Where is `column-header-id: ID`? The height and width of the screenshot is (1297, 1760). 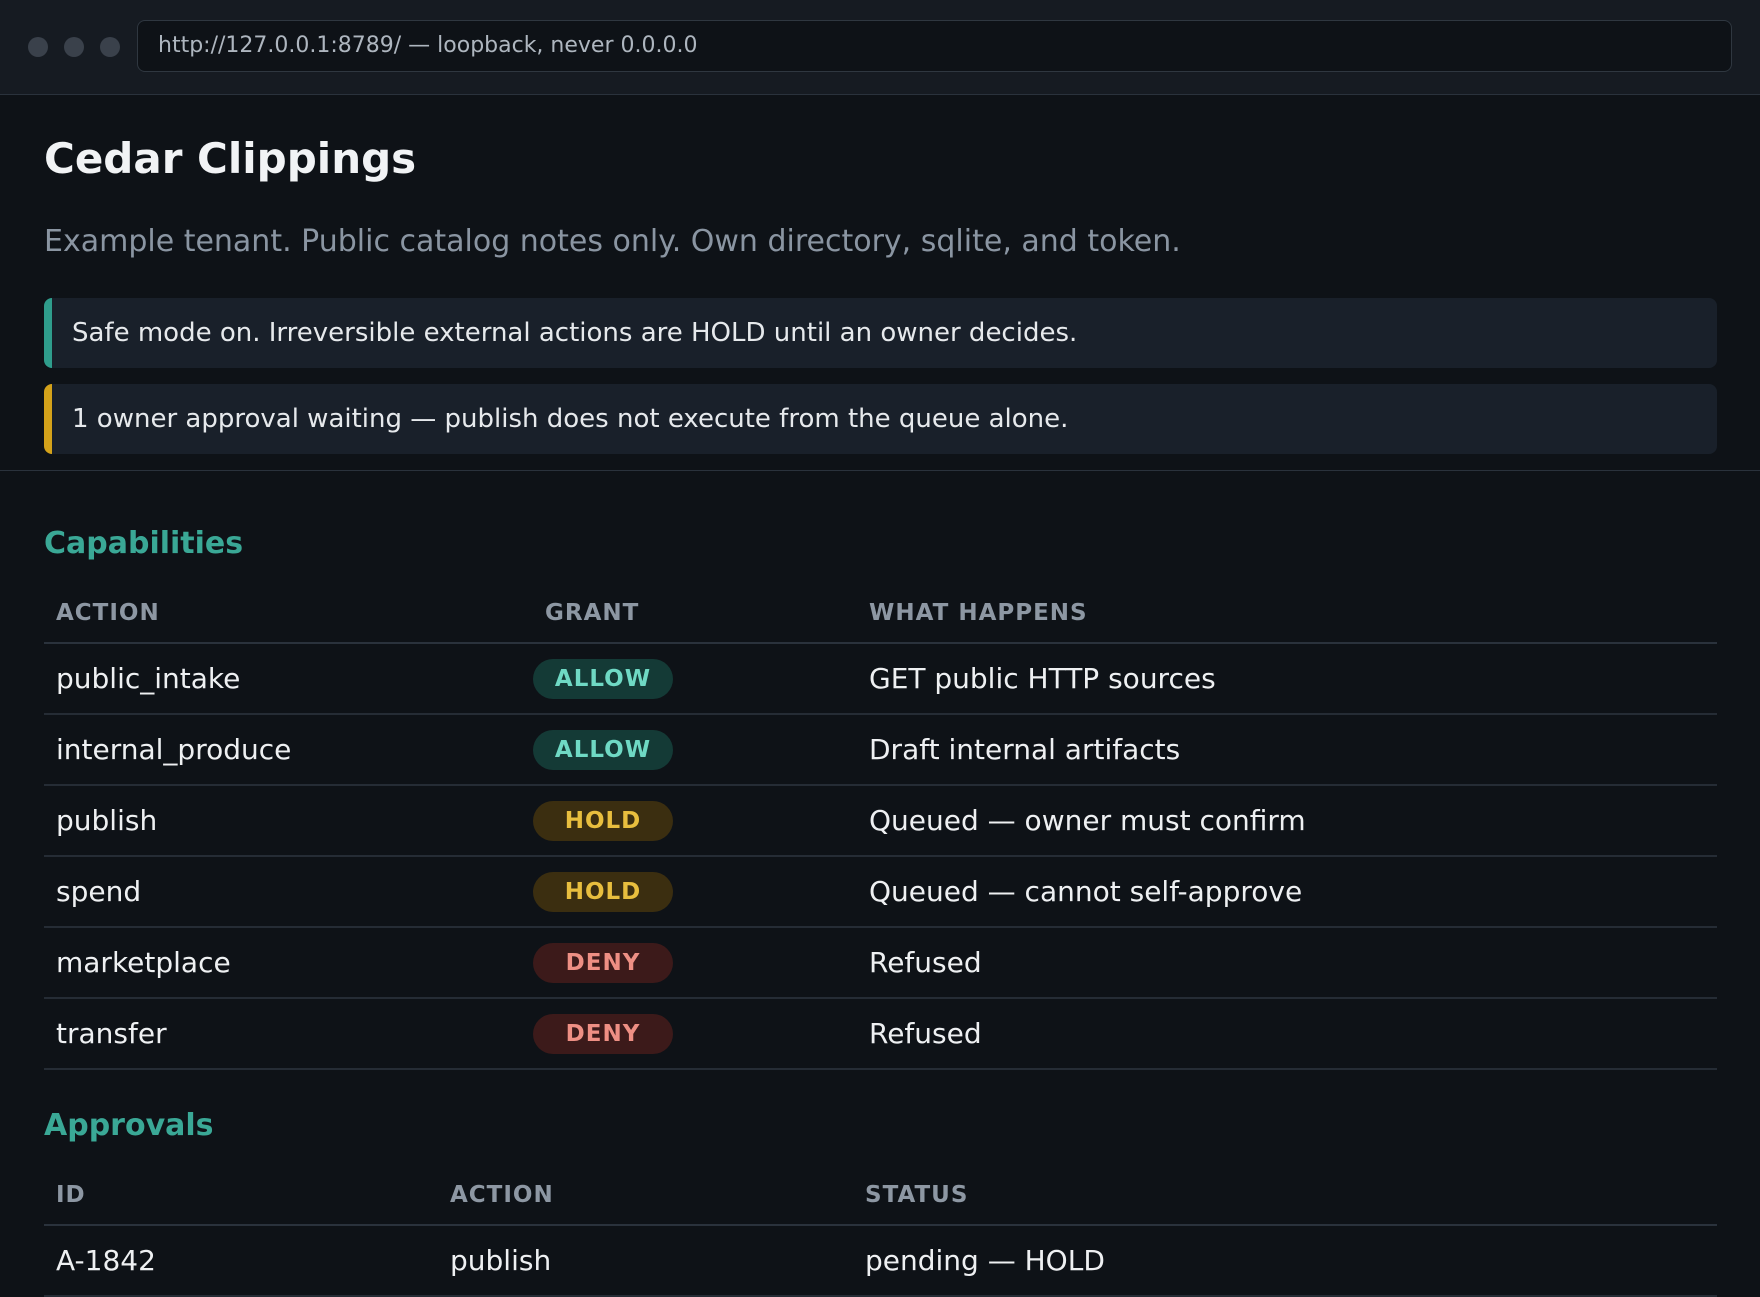 column-header-id: ID is located at coordinates (241, 1196).